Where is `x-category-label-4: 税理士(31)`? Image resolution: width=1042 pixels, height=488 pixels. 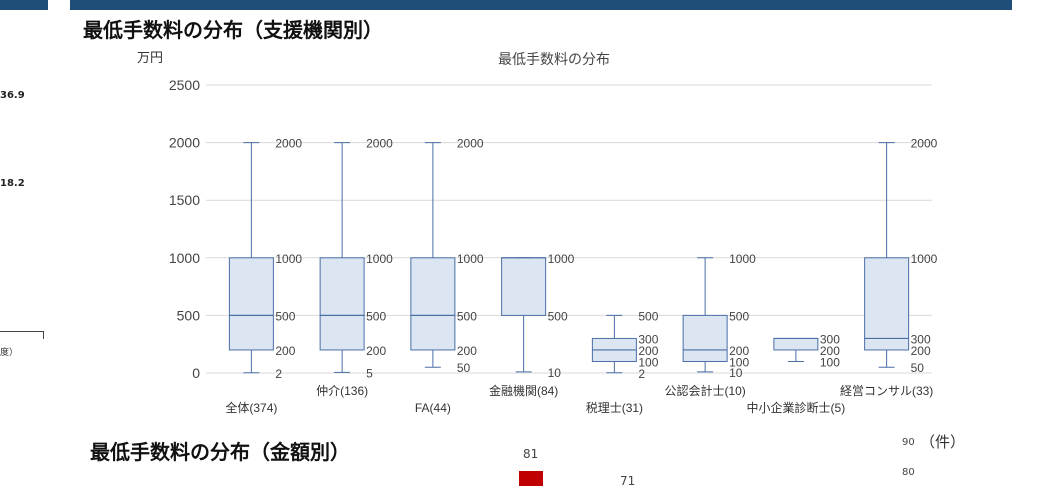
x-category-label-4: 税理士(31) is located at coordinates (614, 408).